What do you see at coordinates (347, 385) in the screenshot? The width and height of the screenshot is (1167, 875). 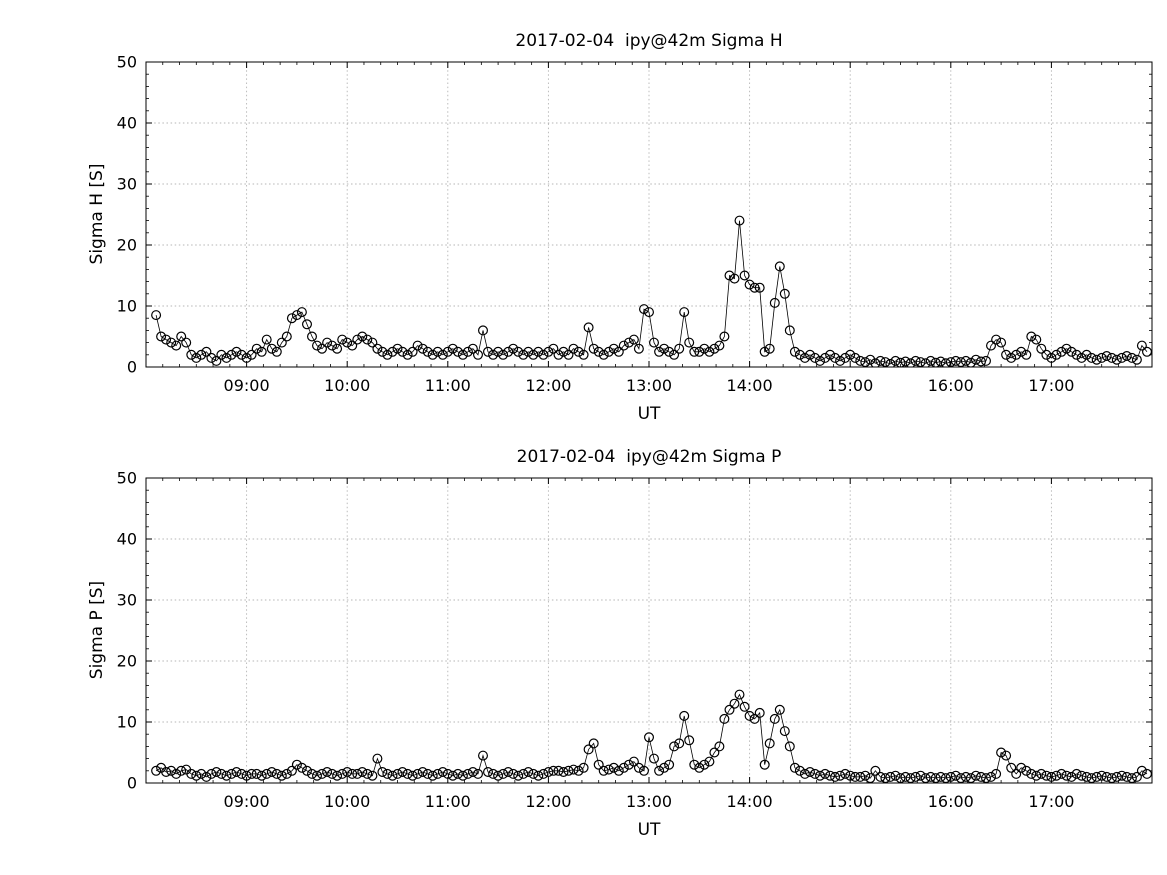 I see `x-tick-label: 10:00` at bounding box center [347, 385].